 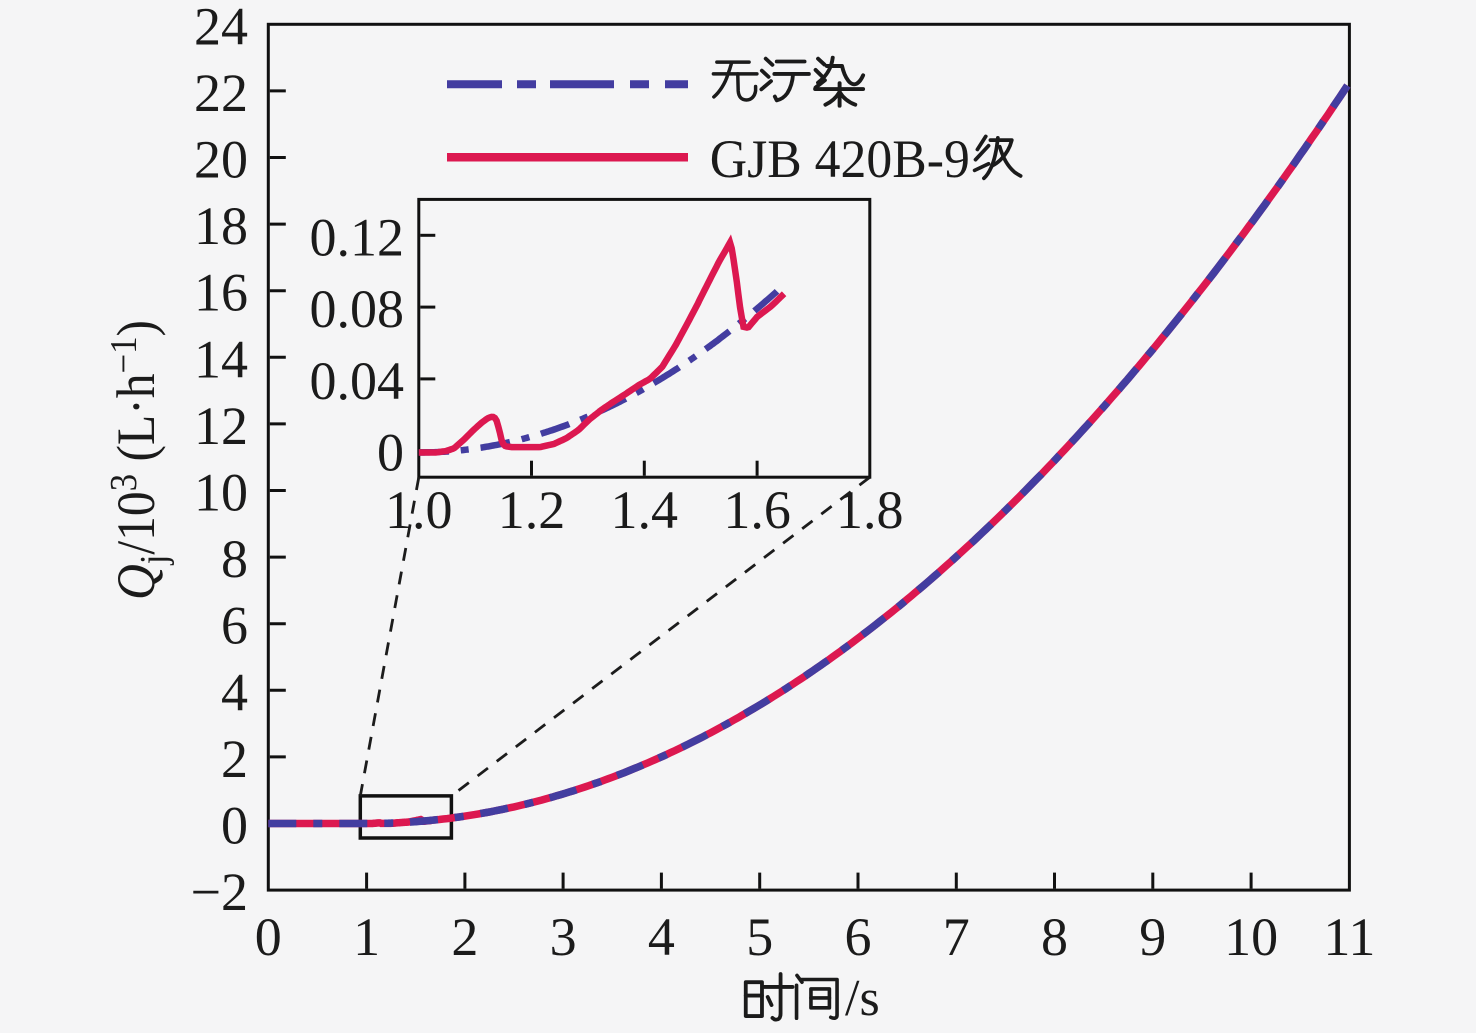 What do you see at coordinates (759, 937) in the screenshot?
I see `svg-text: 5` at bounding box center [759, 937].